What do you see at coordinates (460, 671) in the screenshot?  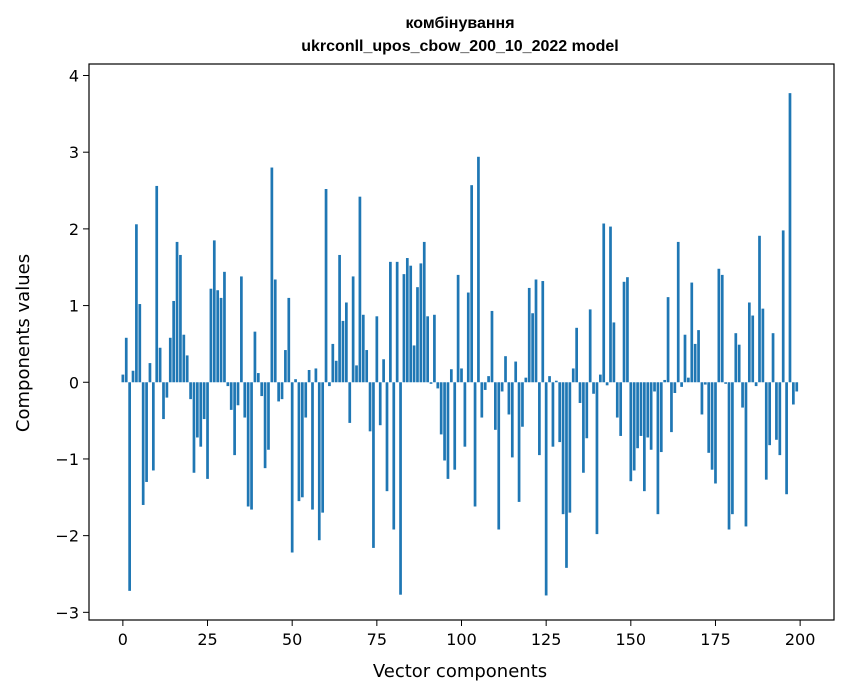 I see `x-axis-label: Vector components` at bounding box center [460, 671].